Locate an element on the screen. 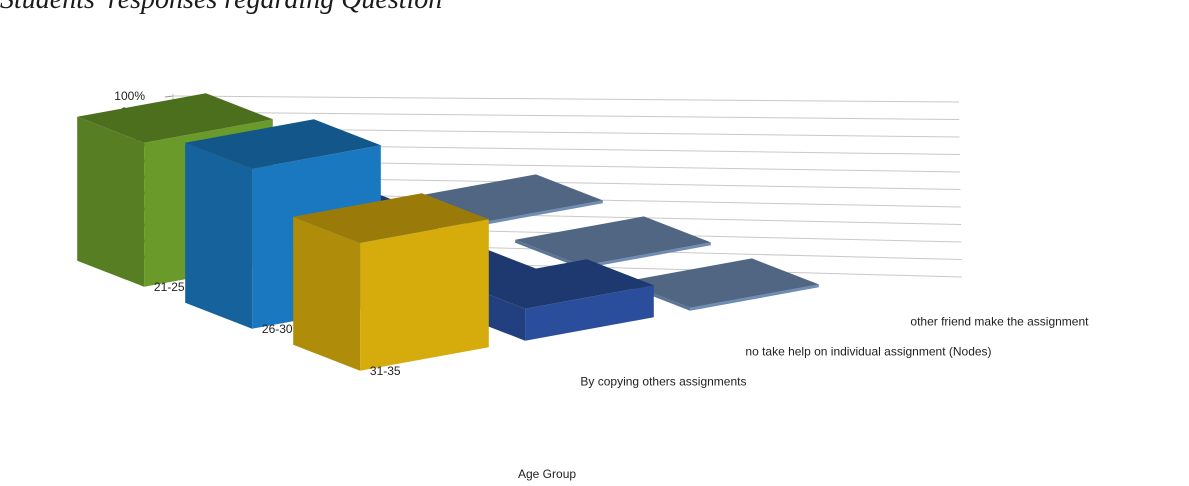 The height and width of the screenshot is (486, 1189). x-axis-title: Age Group is located at coordinates (547, 474).